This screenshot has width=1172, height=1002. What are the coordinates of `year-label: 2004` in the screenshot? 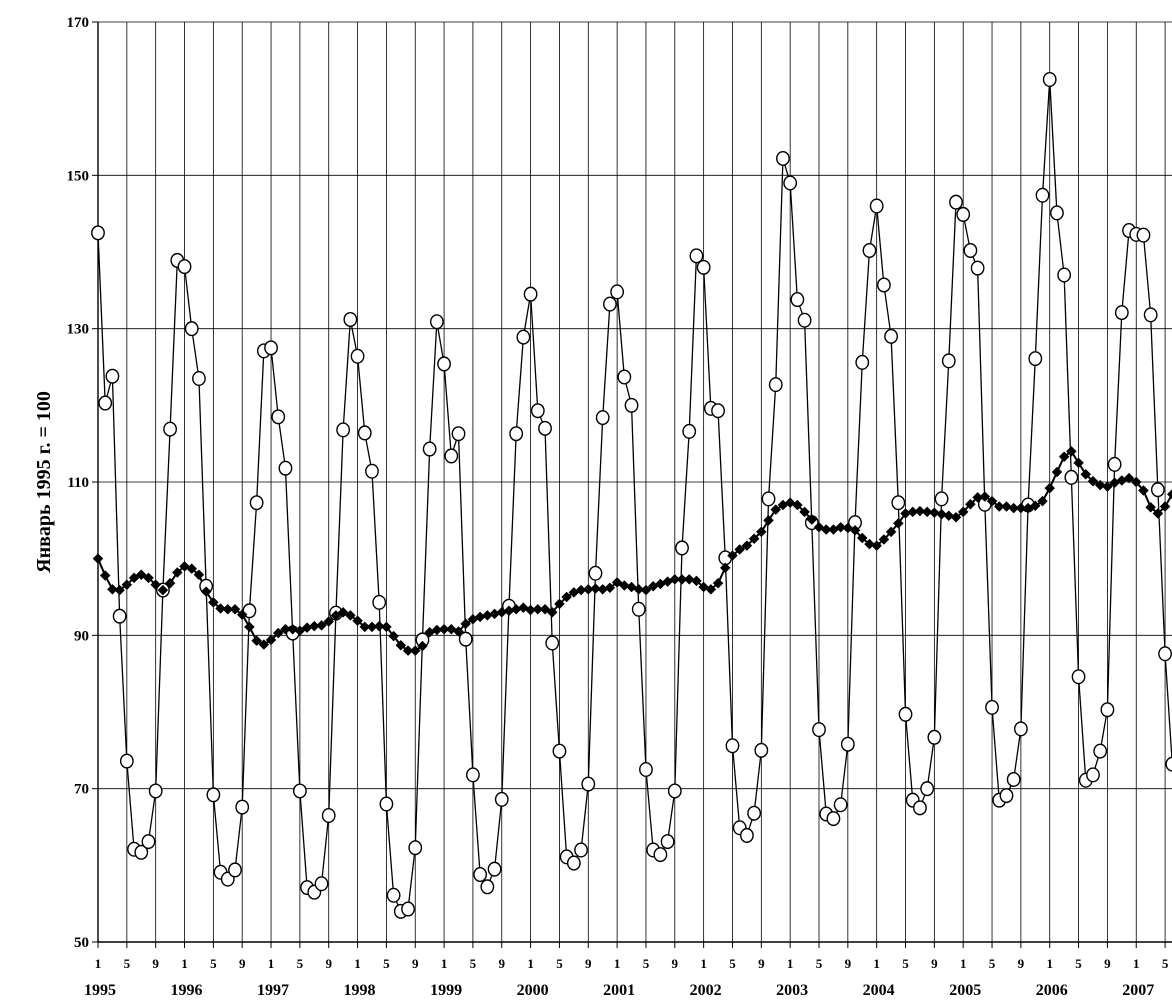 It's located at (879, 990).